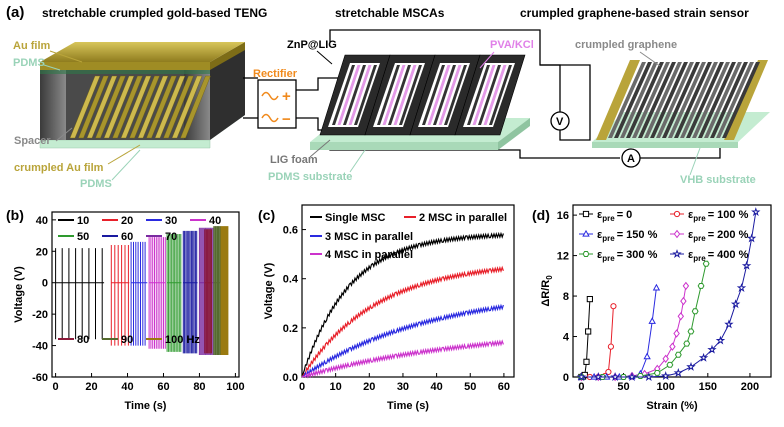 The width and height of the screenshot is (784, 427). I want to click on spacer-label: Spacer, so click(32, 141).